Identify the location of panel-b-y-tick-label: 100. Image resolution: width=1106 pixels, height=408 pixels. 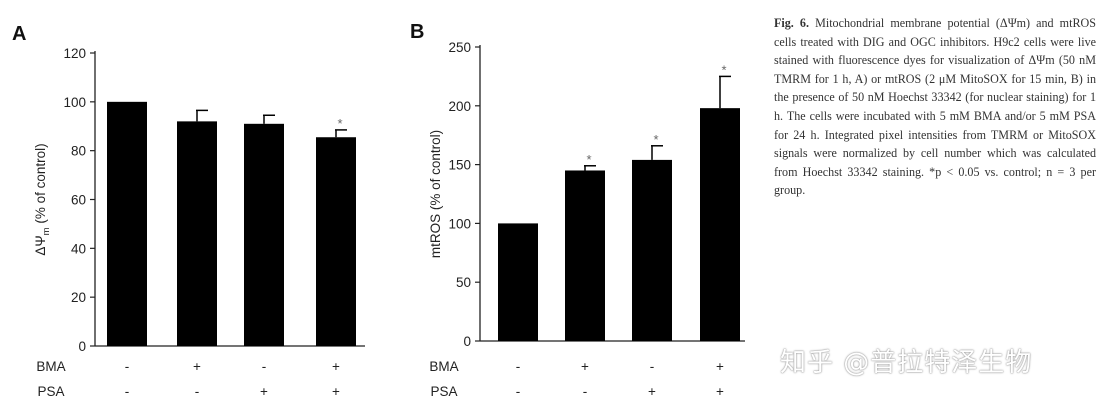
(459, 223).